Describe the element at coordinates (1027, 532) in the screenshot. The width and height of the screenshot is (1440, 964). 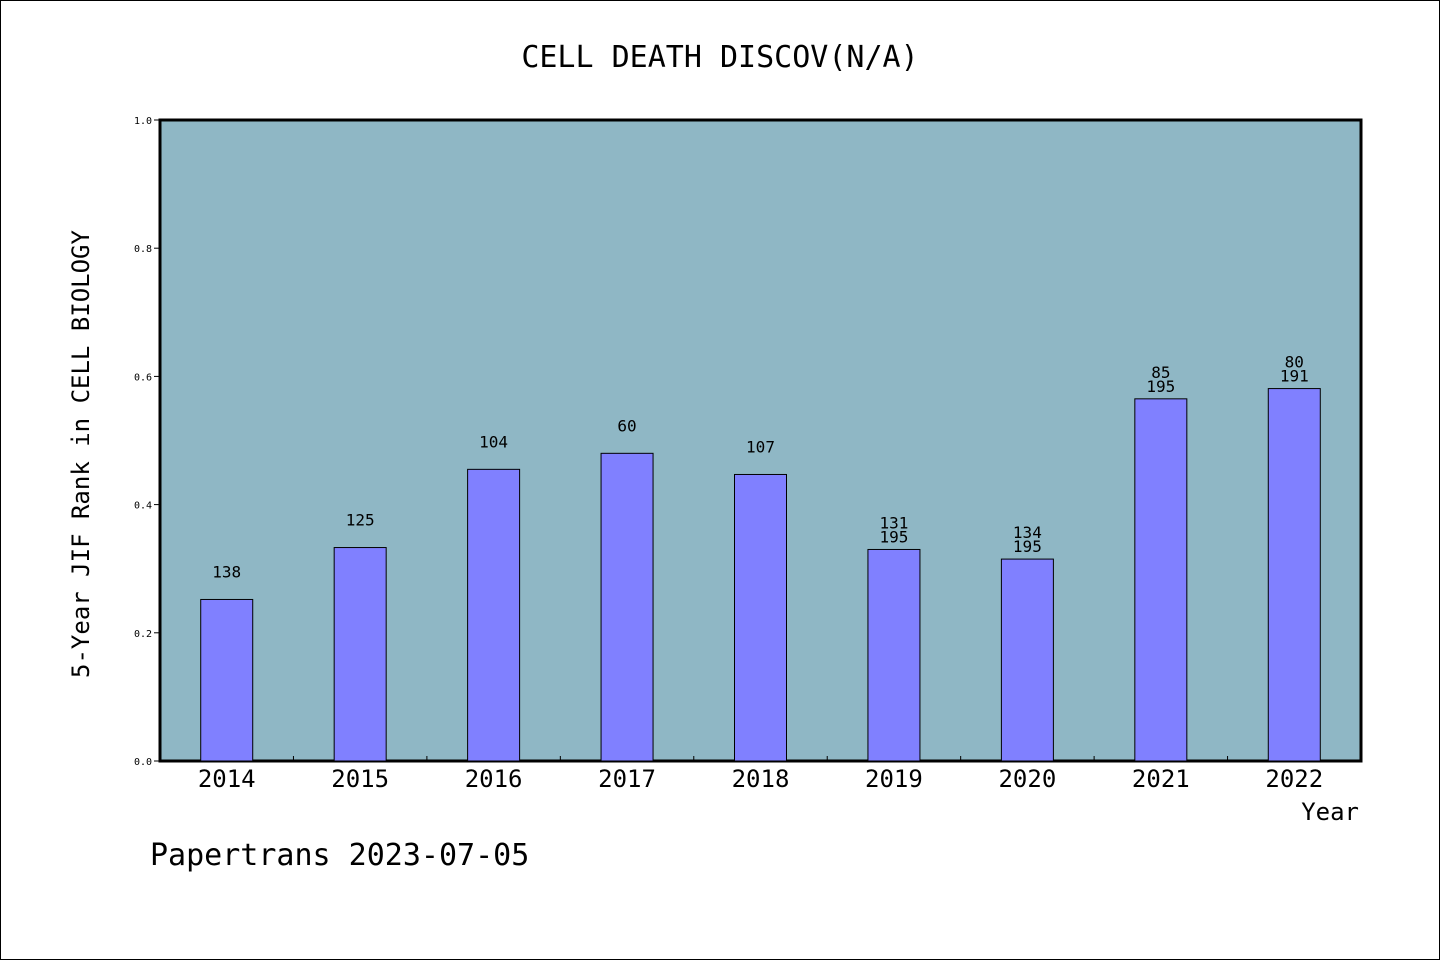
I see `bar-data-label: 134` at that location.